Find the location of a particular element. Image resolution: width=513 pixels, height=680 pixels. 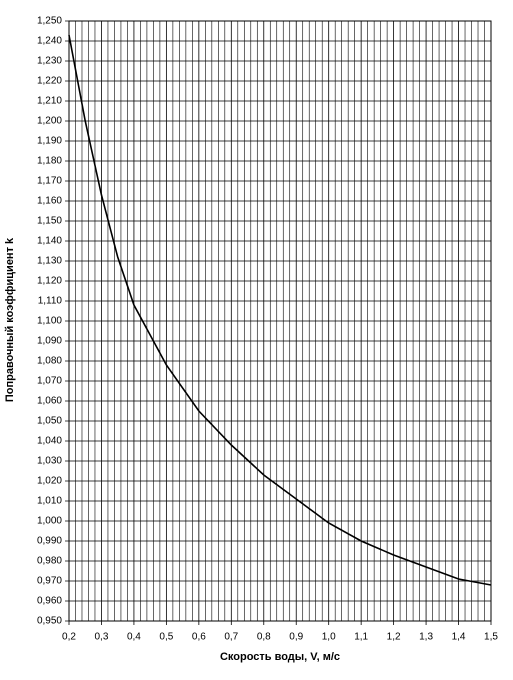

y-tick-label: 1,240 is located at coordinates (49, 41).